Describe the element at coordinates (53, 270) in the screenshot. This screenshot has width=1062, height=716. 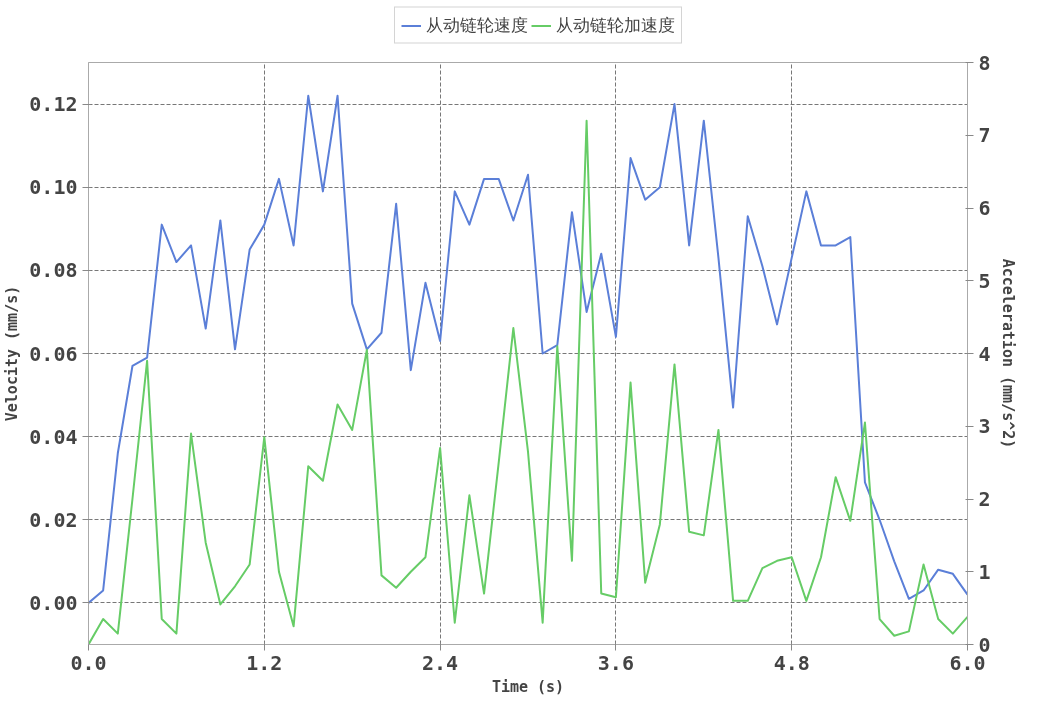
I see `y-tick-label: 0.08` at that location.